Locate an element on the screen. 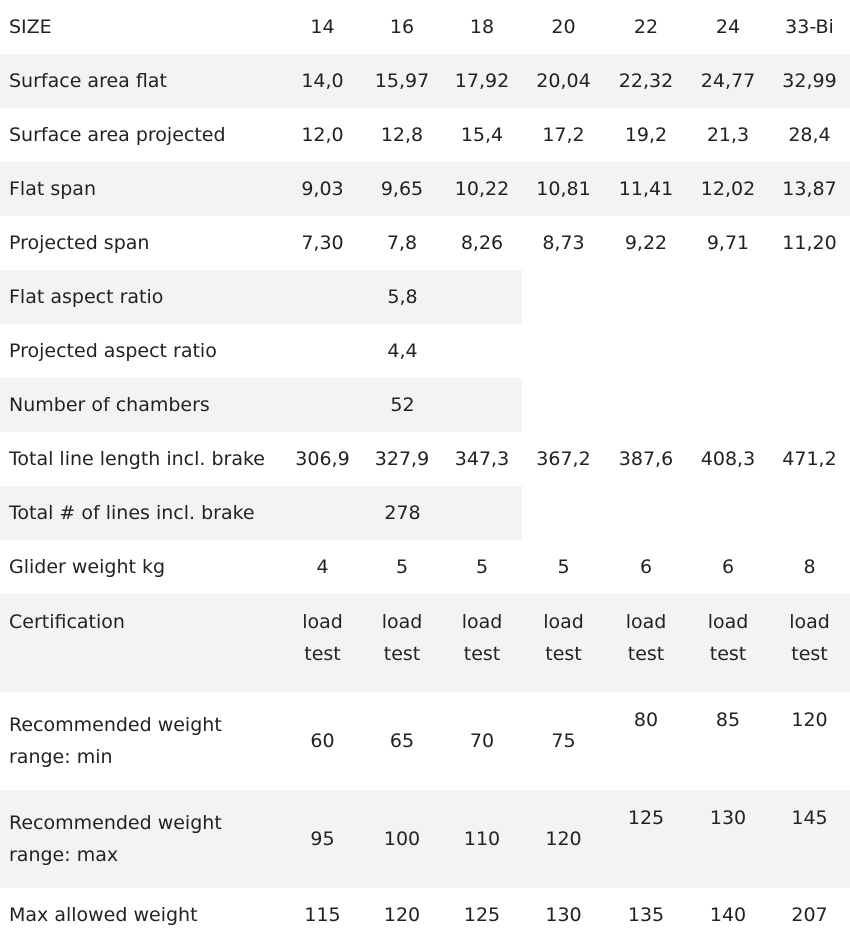 Image resolution: width=850 pixels, height=942 pixels. table-cell: 24,77 is located at coordinates (728, 81).